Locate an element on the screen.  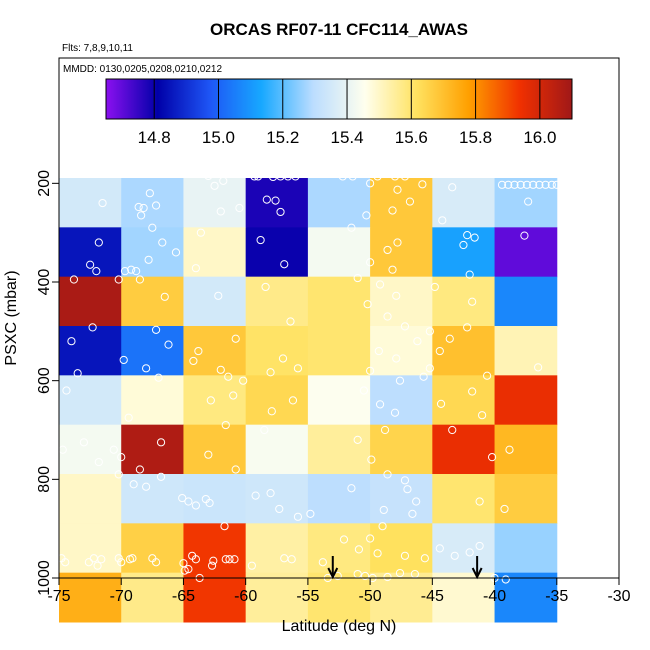
x-tick-label: -40 is located at coordinates (494, 596).